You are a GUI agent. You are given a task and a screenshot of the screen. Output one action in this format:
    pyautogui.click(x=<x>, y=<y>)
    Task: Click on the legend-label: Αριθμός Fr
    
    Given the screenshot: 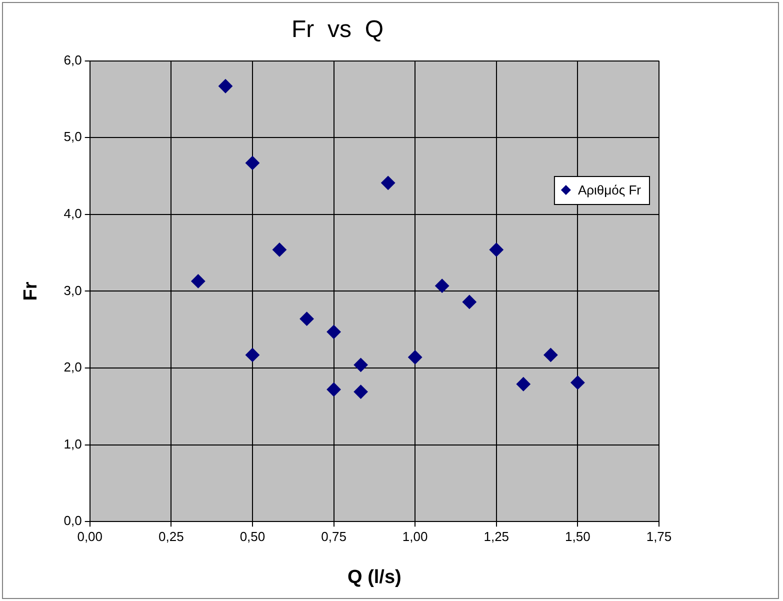 What is the action you would take?
    pyautogui.click(x=610, y=190)
    